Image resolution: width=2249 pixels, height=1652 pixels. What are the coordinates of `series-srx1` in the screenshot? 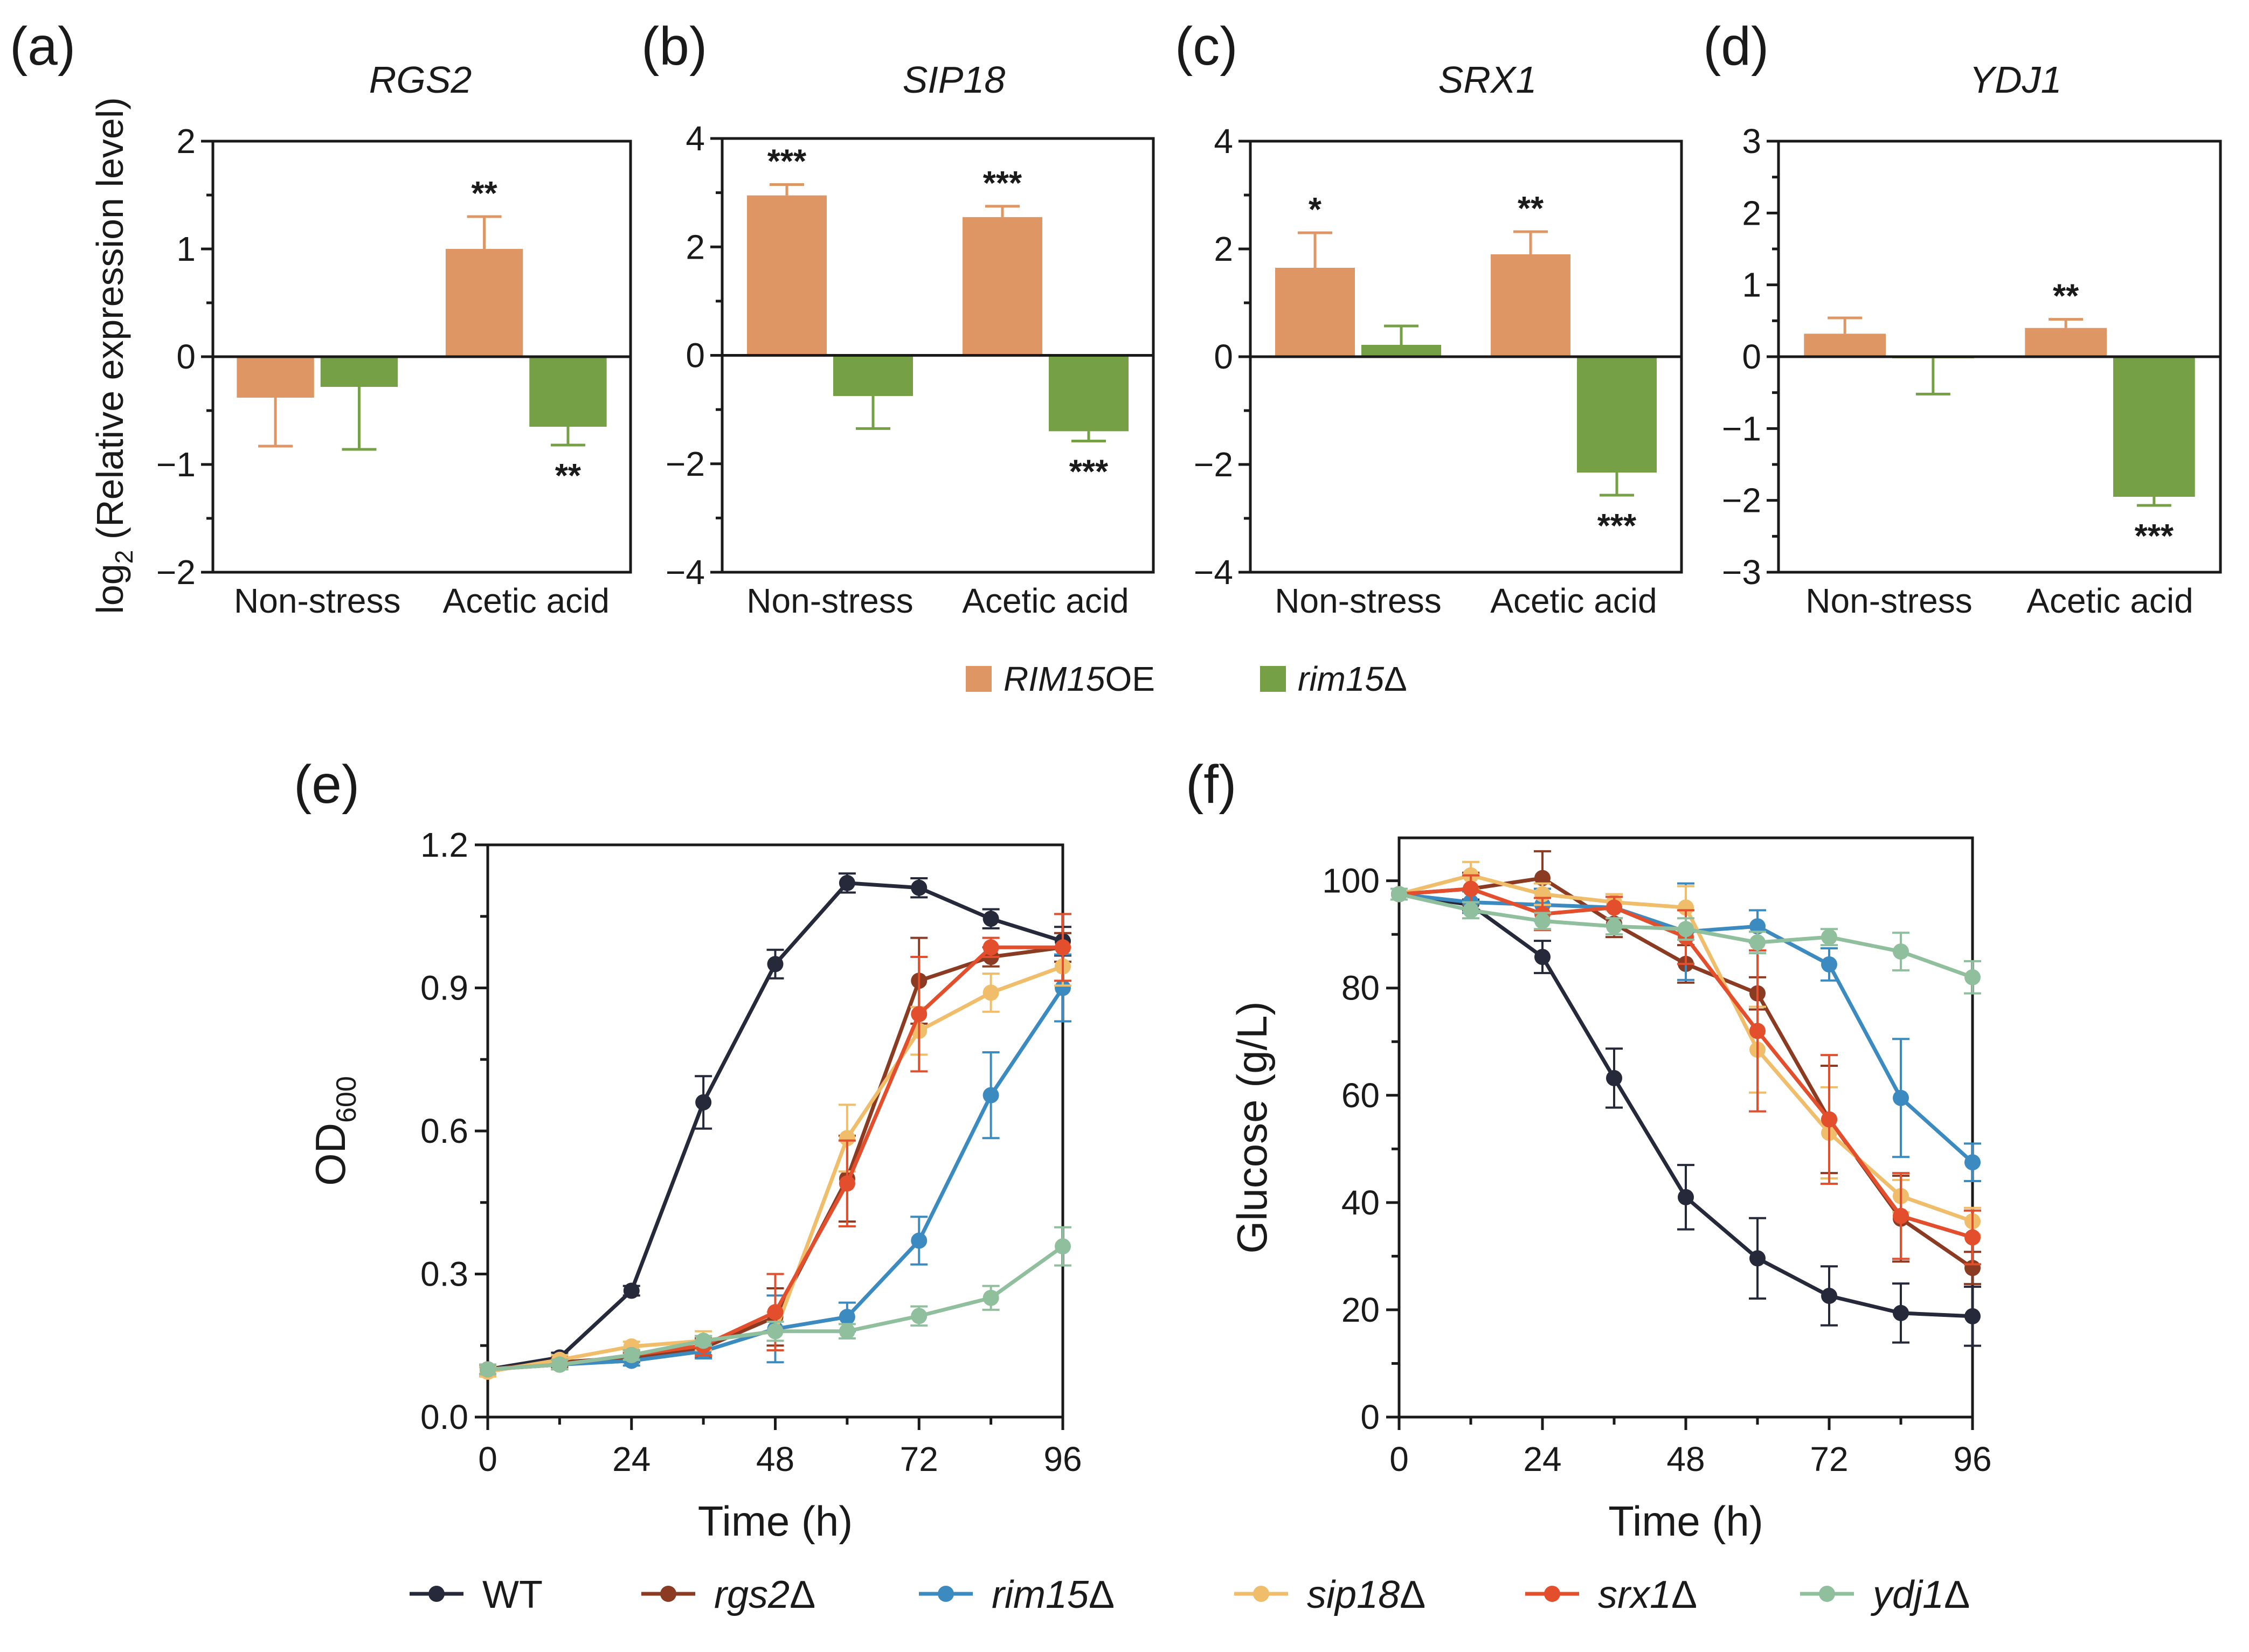 It's located at (775, 1145).